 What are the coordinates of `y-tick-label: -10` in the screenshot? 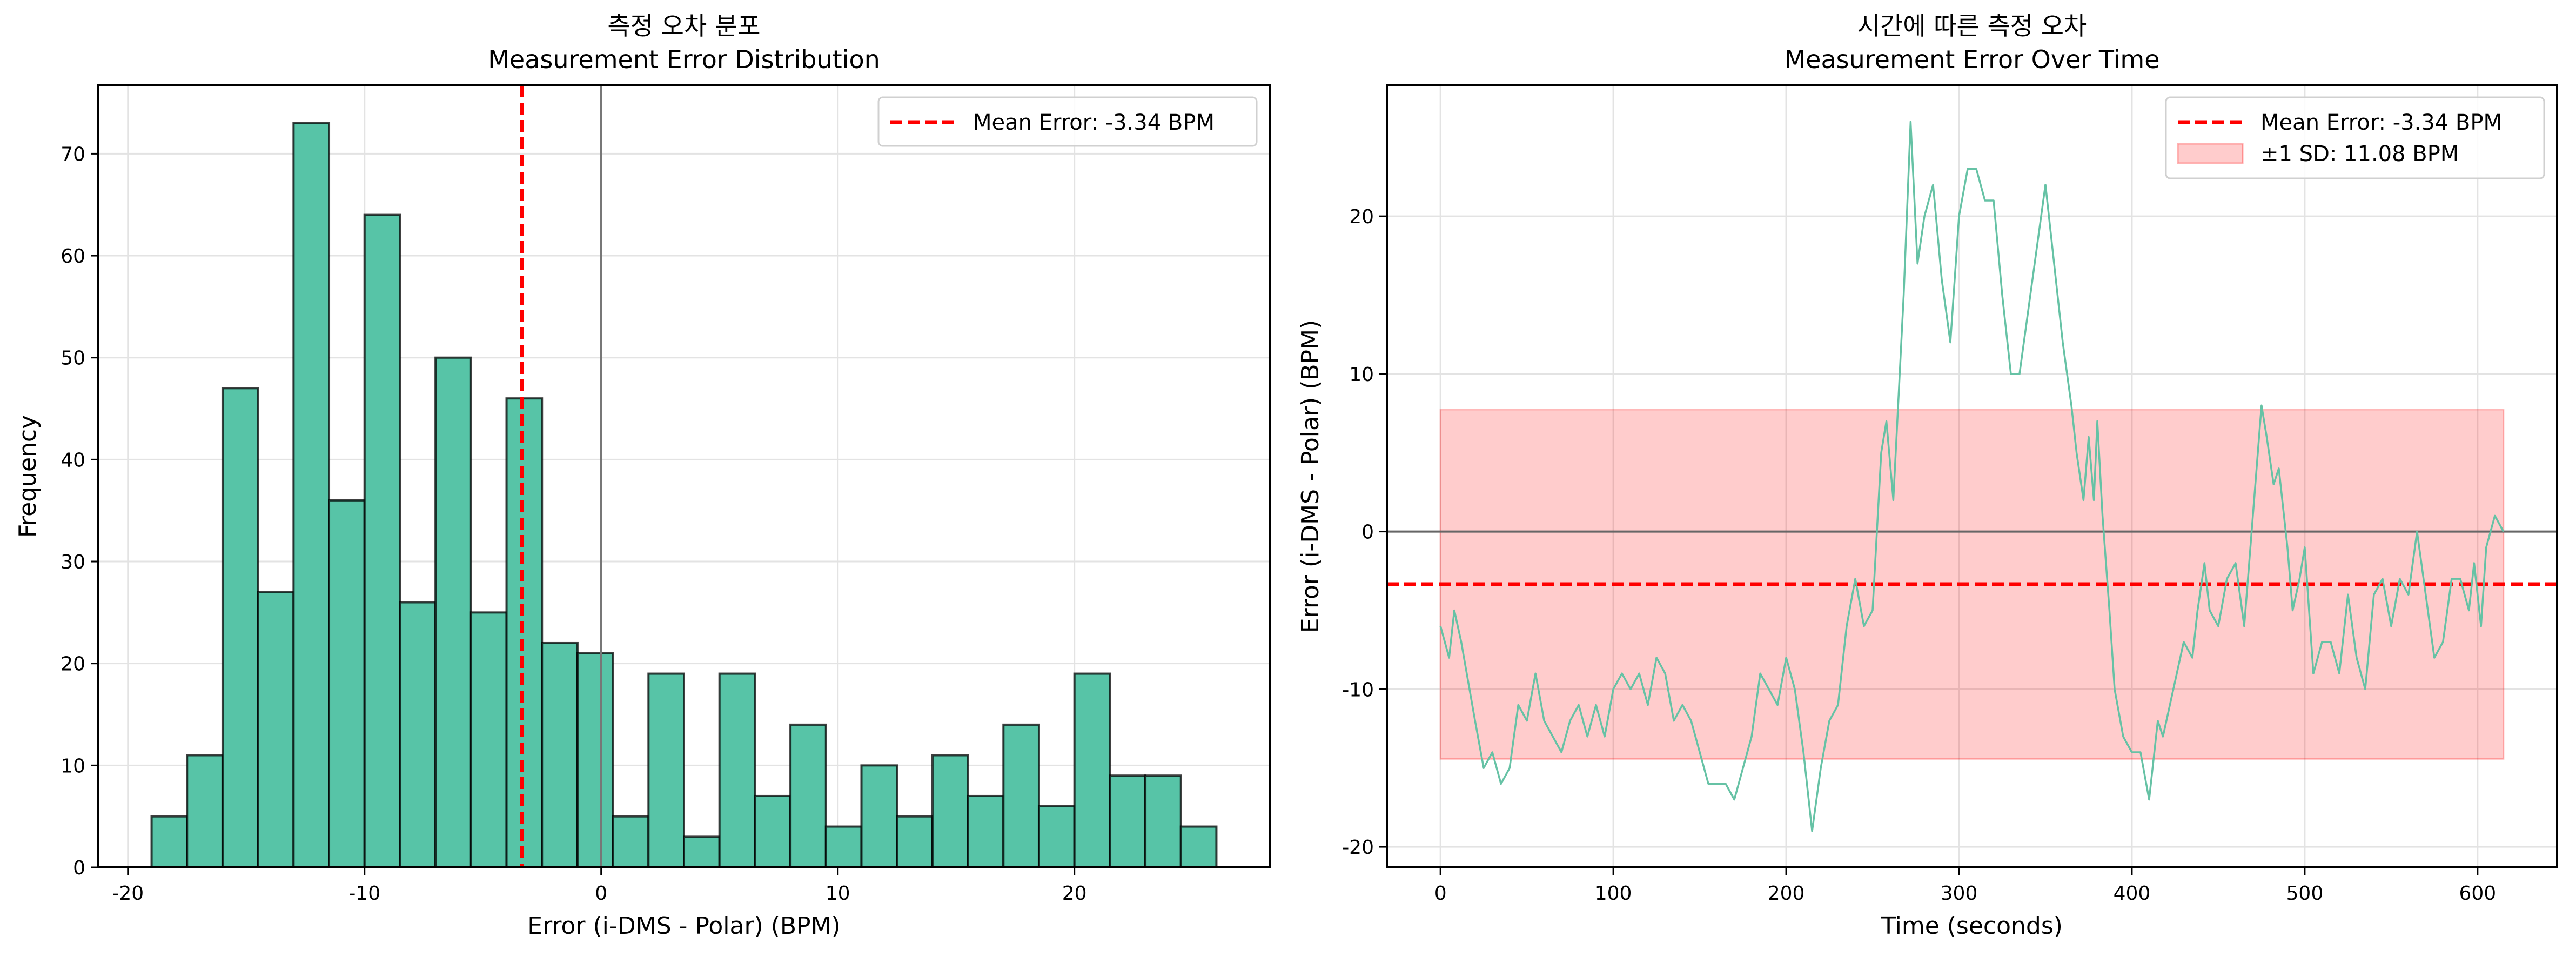 It's located at (1358, 690).